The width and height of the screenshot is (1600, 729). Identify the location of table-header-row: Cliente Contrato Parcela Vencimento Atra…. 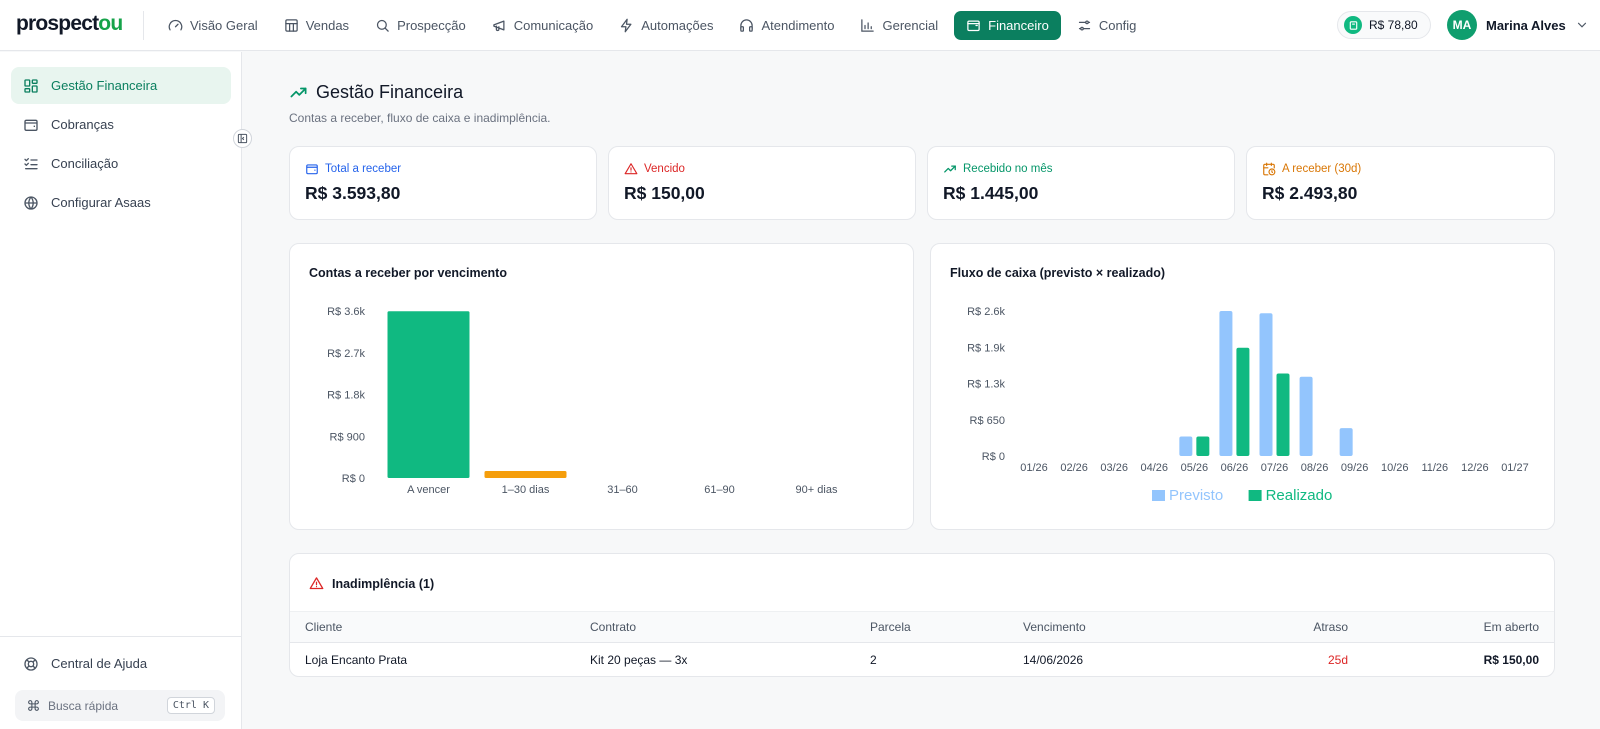
(922, 627).